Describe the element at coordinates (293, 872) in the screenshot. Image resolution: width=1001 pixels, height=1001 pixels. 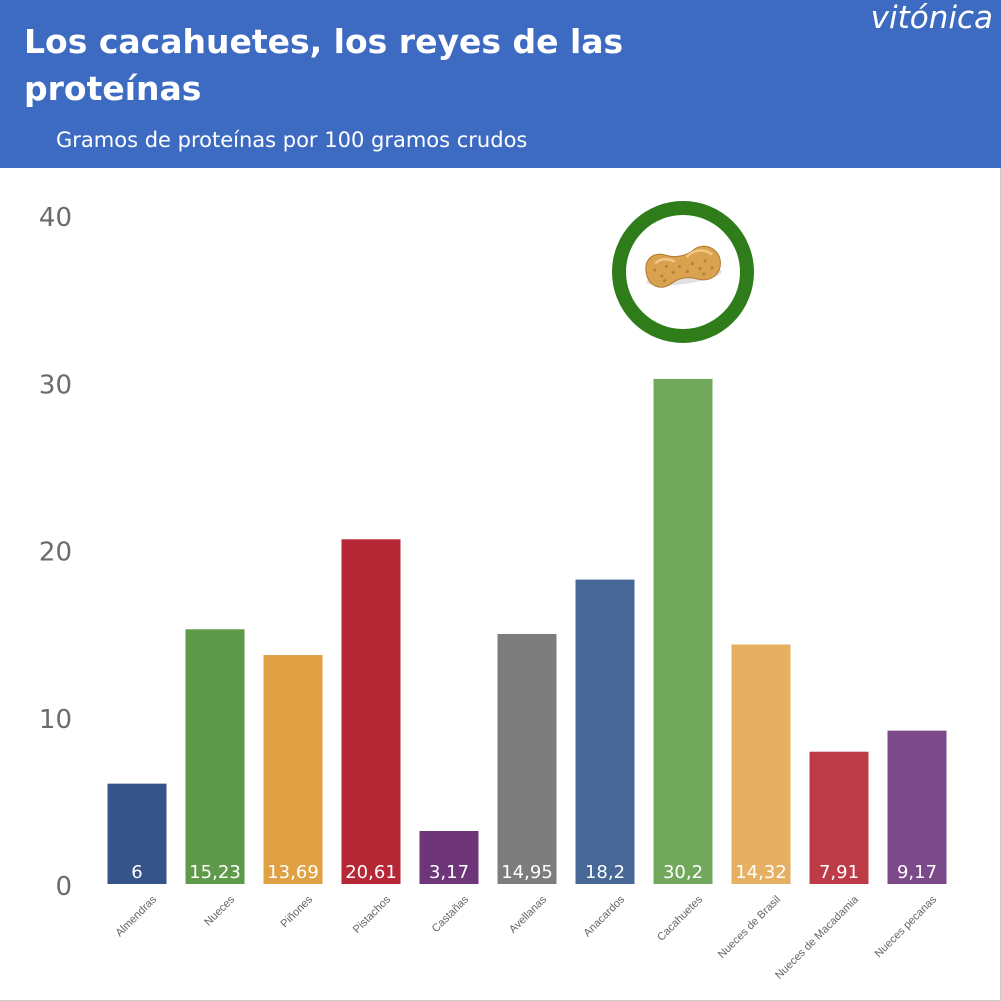
I see `bar-value-label: 13,69` at that location.